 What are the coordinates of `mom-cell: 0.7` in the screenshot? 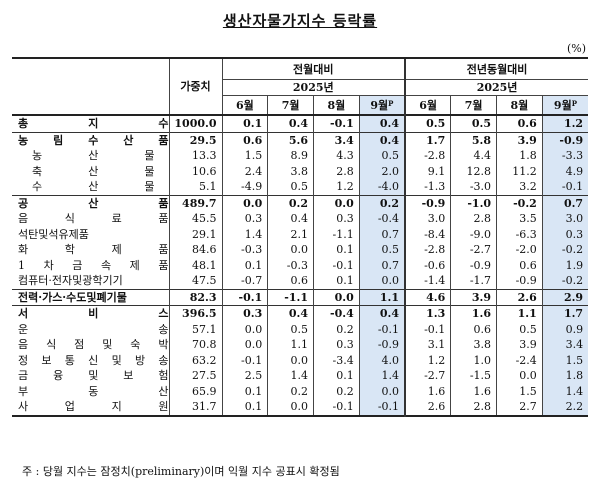 It's located at (382, 265).